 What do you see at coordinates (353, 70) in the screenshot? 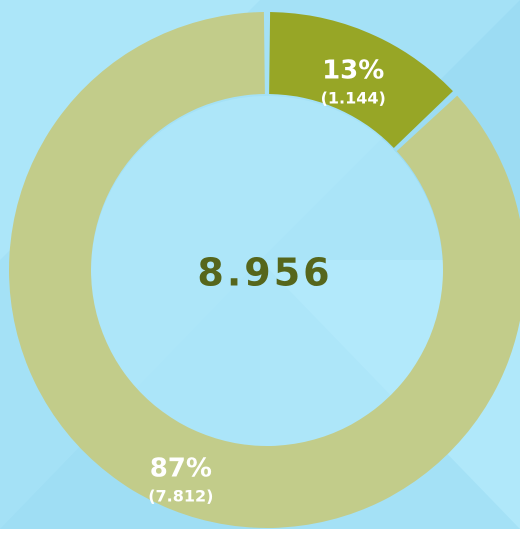
I see `value-label: 13%` at bounding box center [353, 70].